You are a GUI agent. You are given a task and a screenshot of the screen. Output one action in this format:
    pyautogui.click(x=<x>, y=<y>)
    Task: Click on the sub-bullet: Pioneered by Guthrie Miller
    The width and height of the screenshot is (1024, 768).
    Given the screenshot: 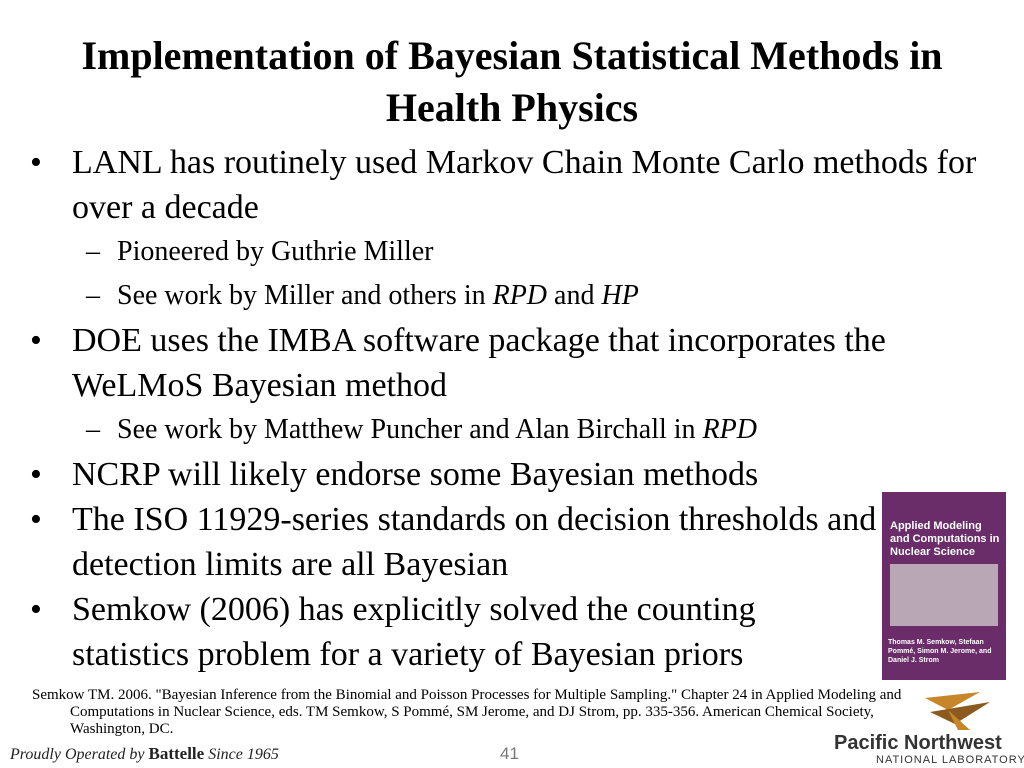 What is the action you would take?
    pyautogui.click(x=526, y=252)
    